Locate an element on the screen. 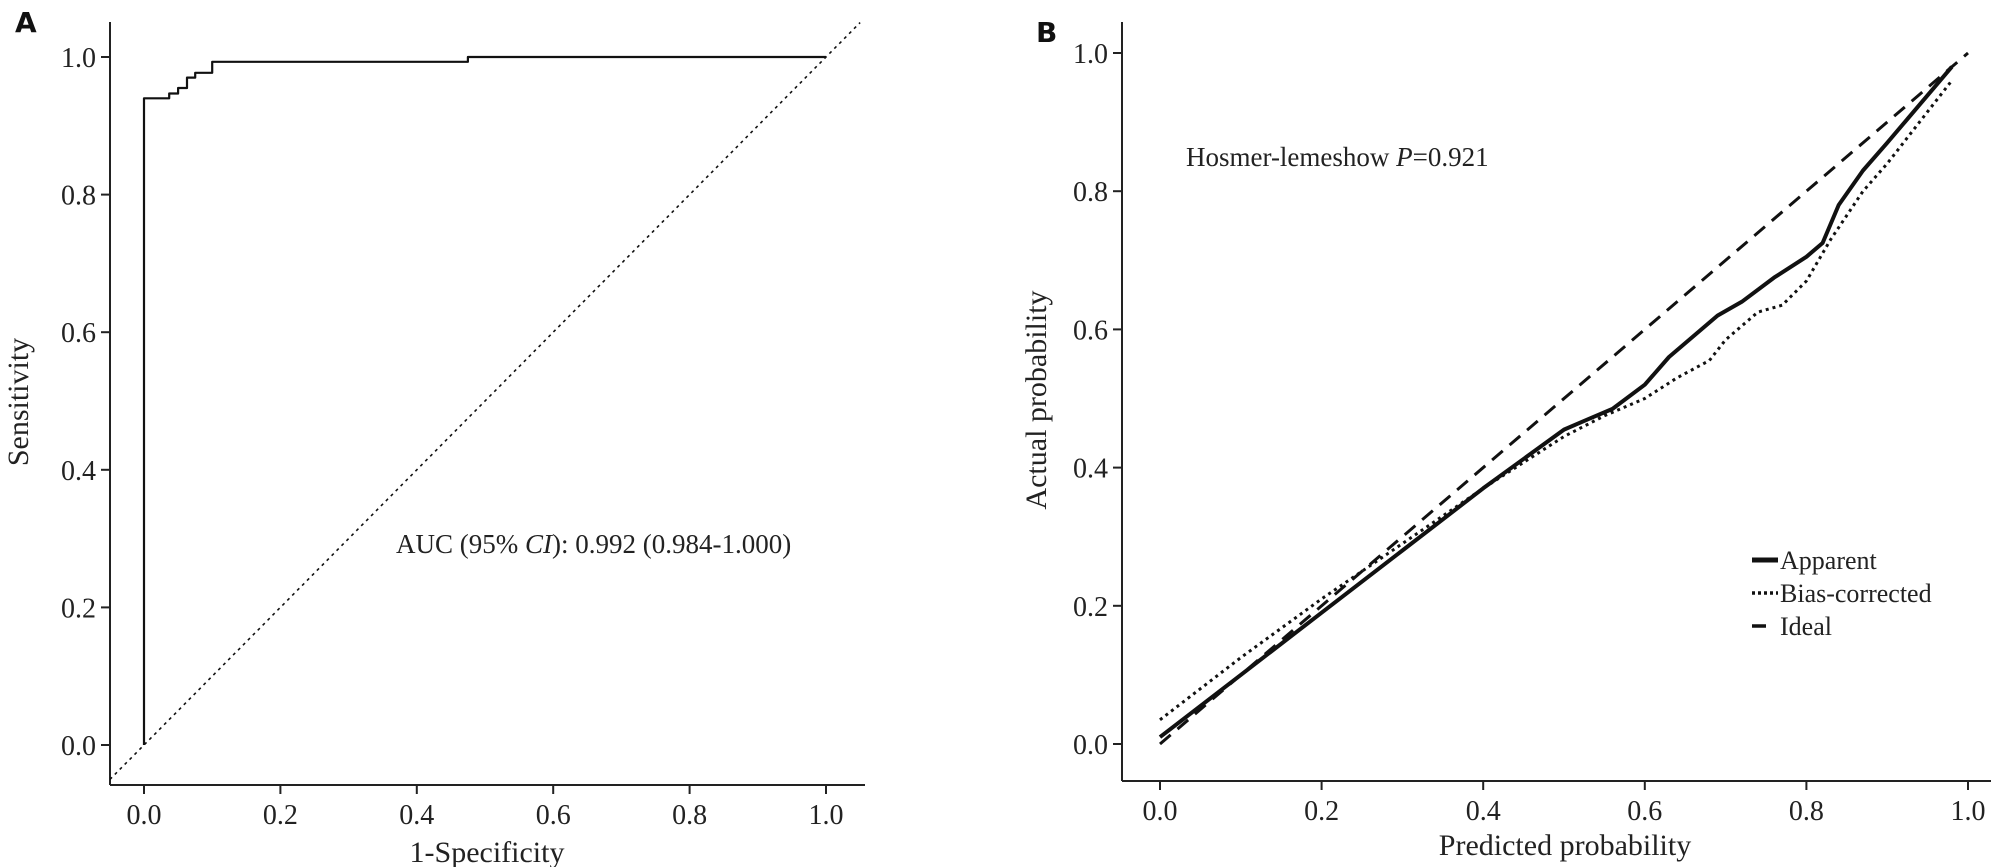  calibration-x-tick-label: 0.6 is located at coordinates (1644, 811).